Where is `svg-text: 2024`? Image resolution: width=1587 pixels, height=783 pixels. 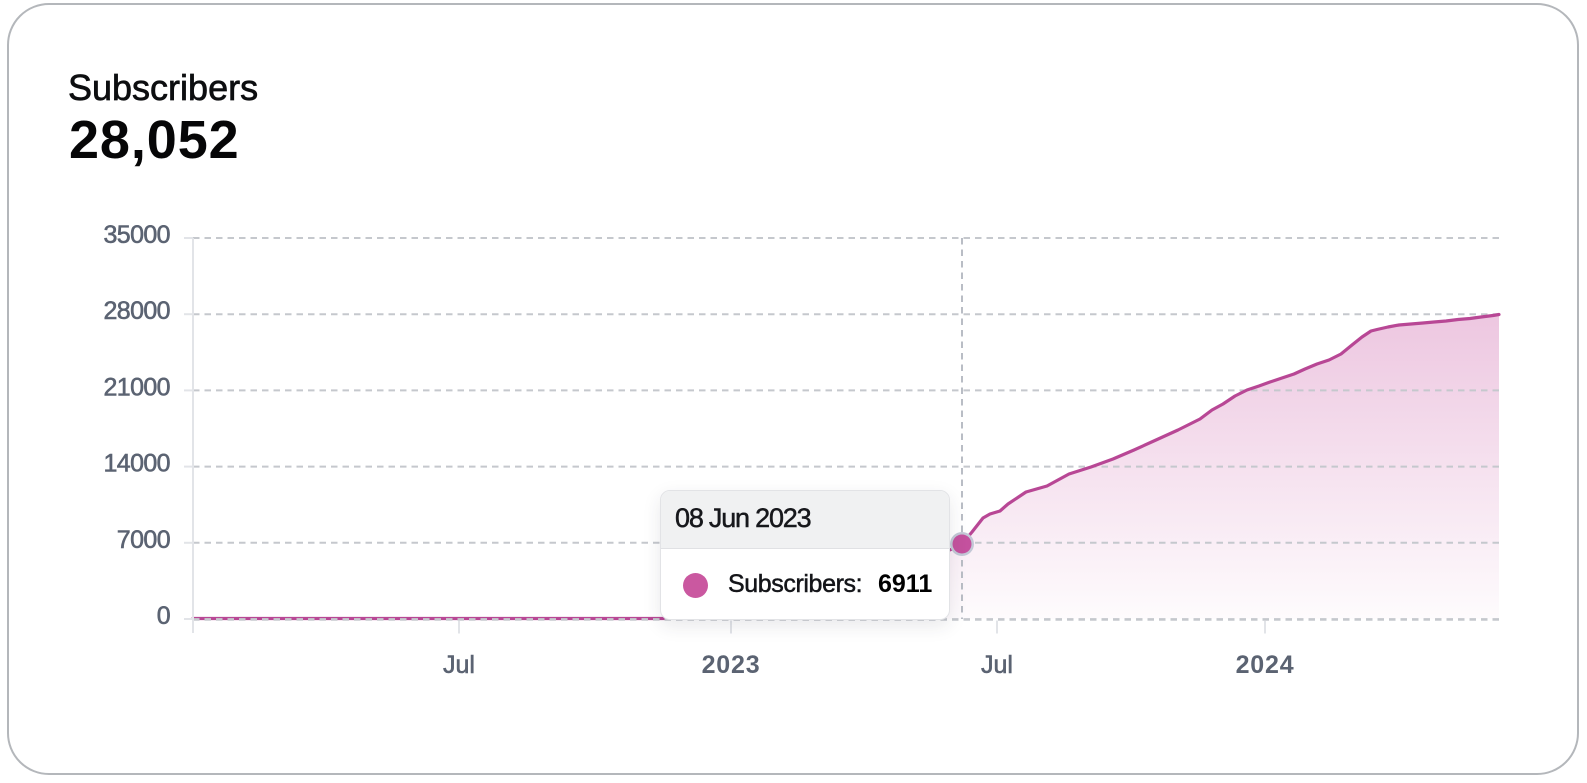 svg-text: 2024 is located at coordinates (1265, 665).